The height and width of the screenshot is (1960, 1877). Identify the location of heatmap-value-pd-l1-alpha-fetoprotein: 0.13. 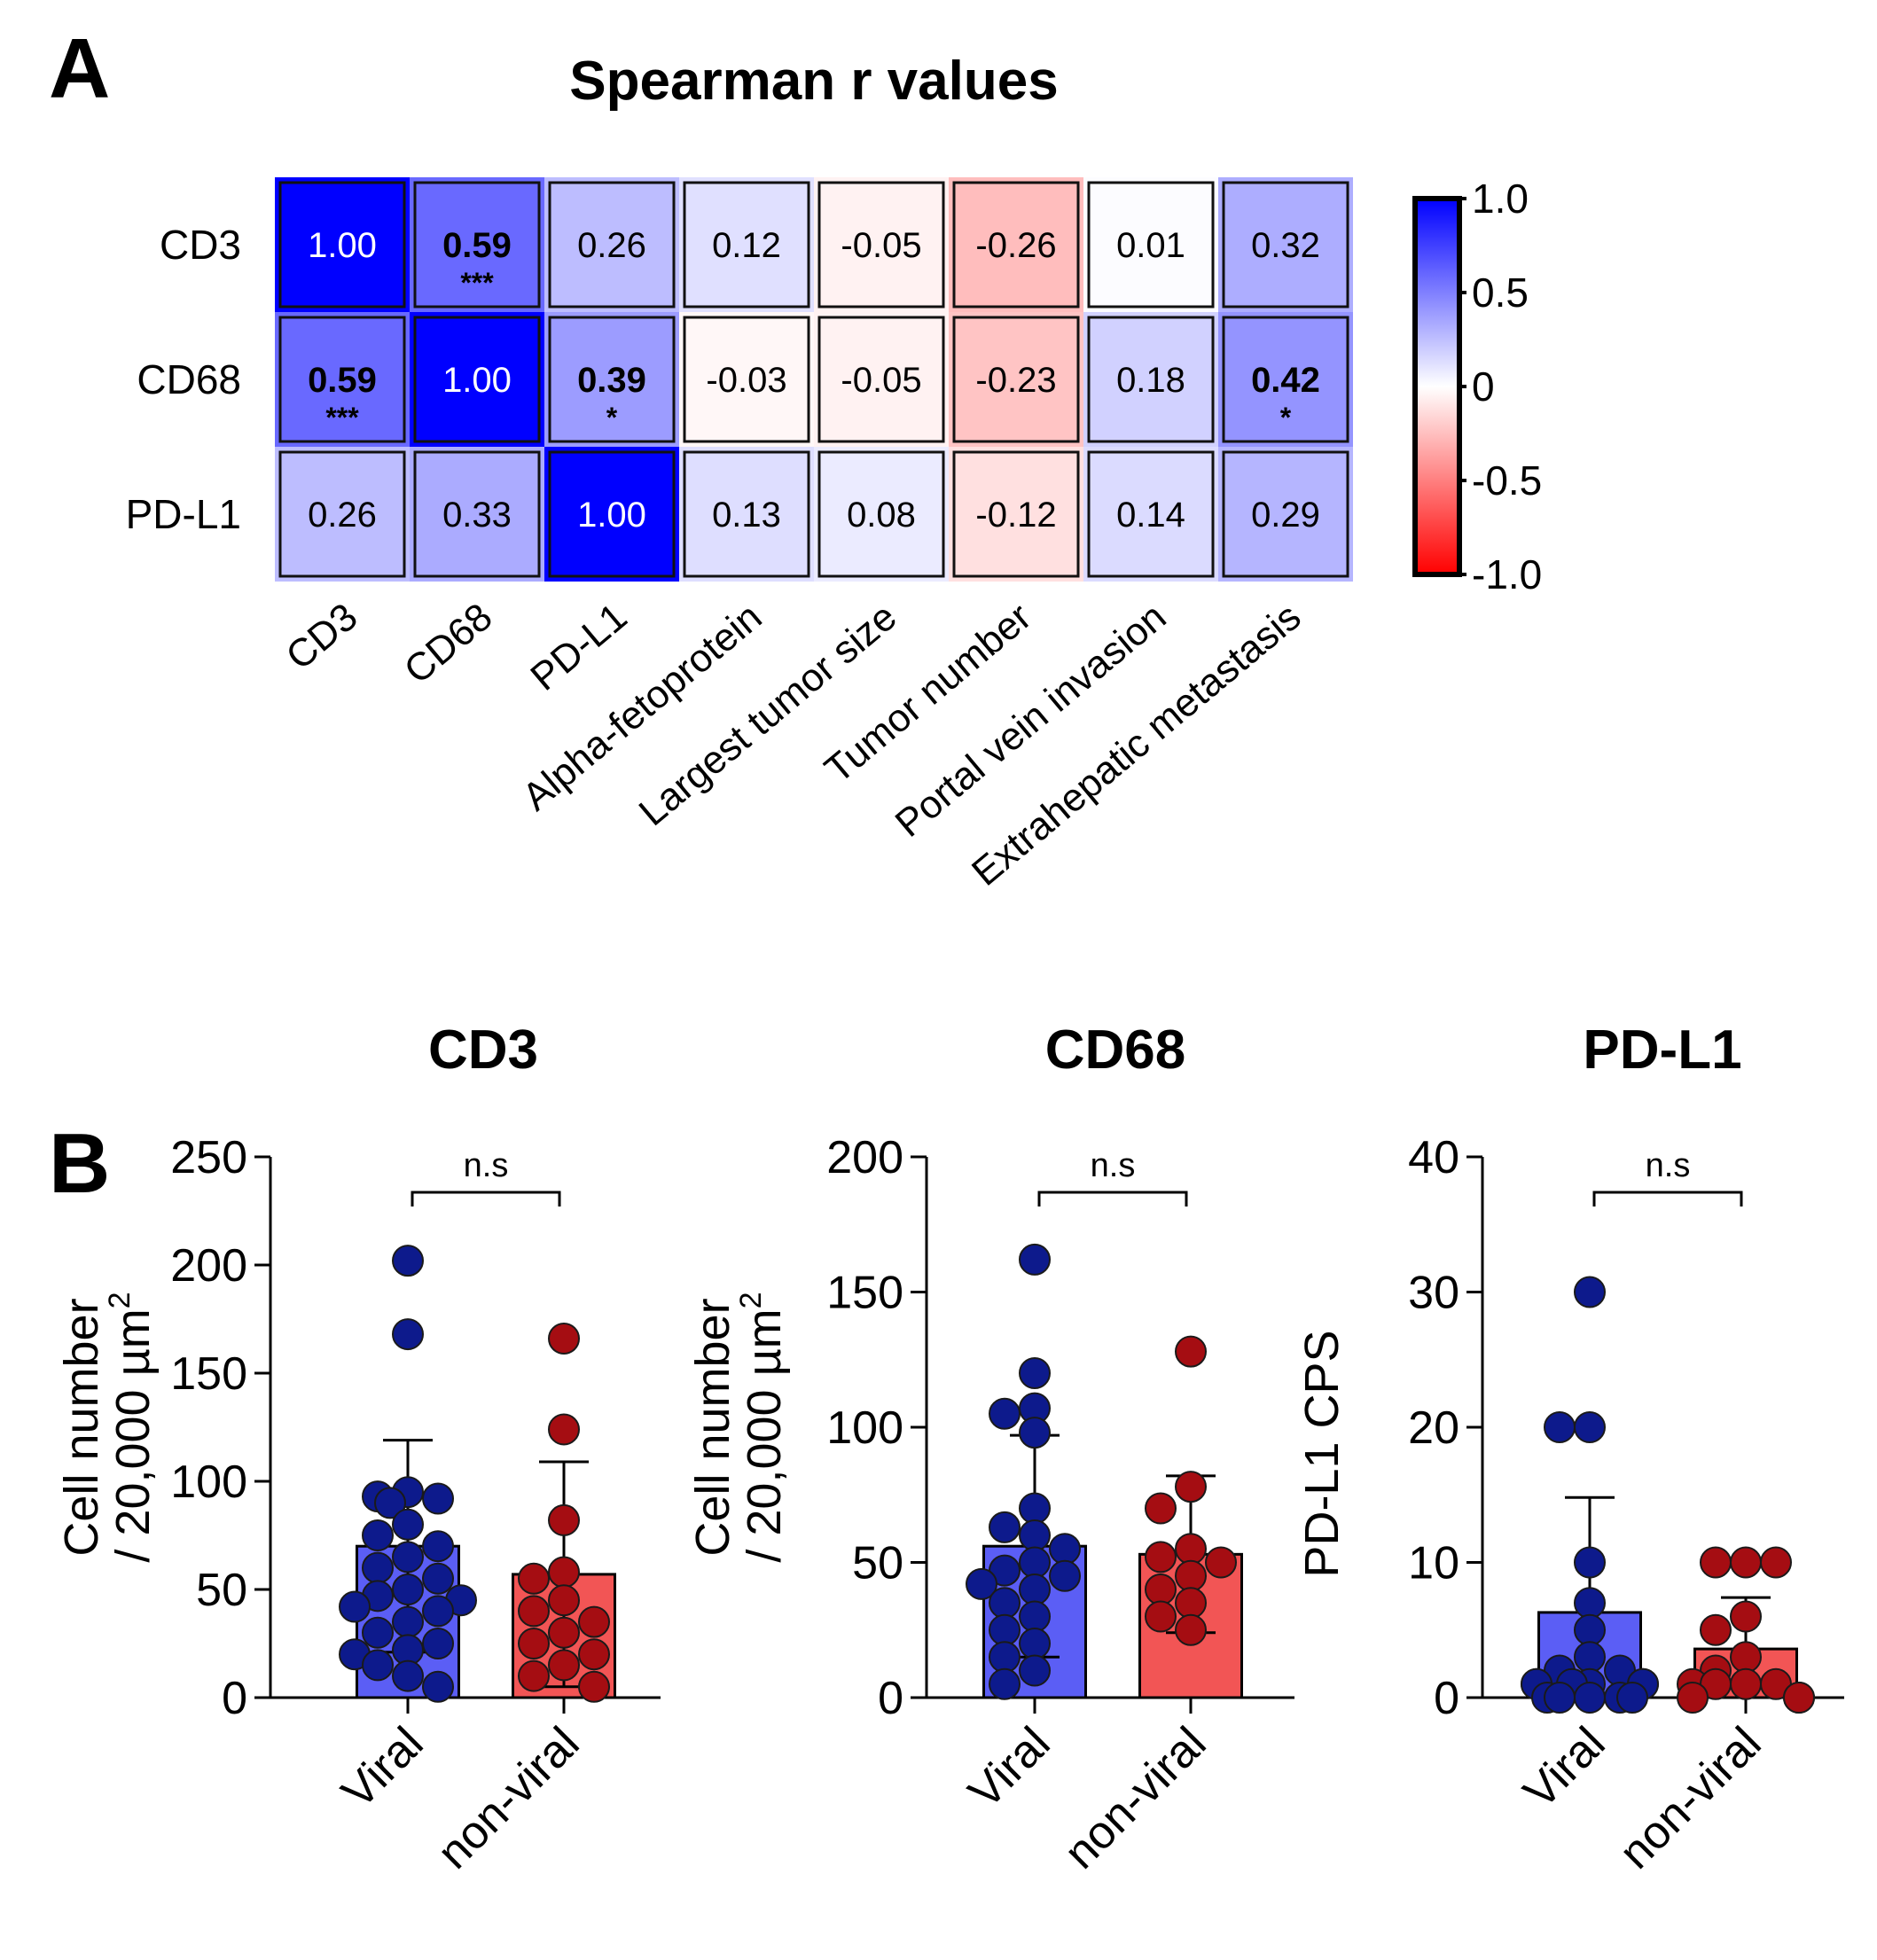
(746, 515).